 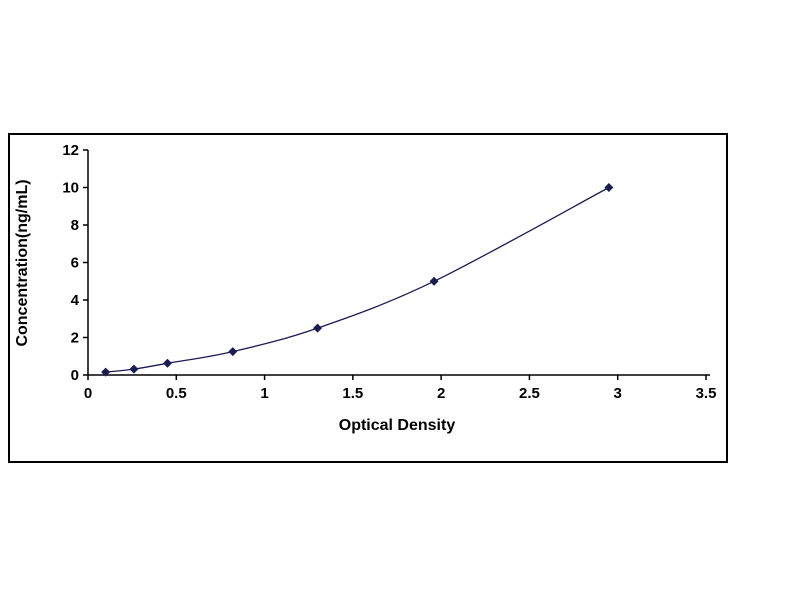 I want to click on y-tick-label: 4, so click(x=75, y=300).